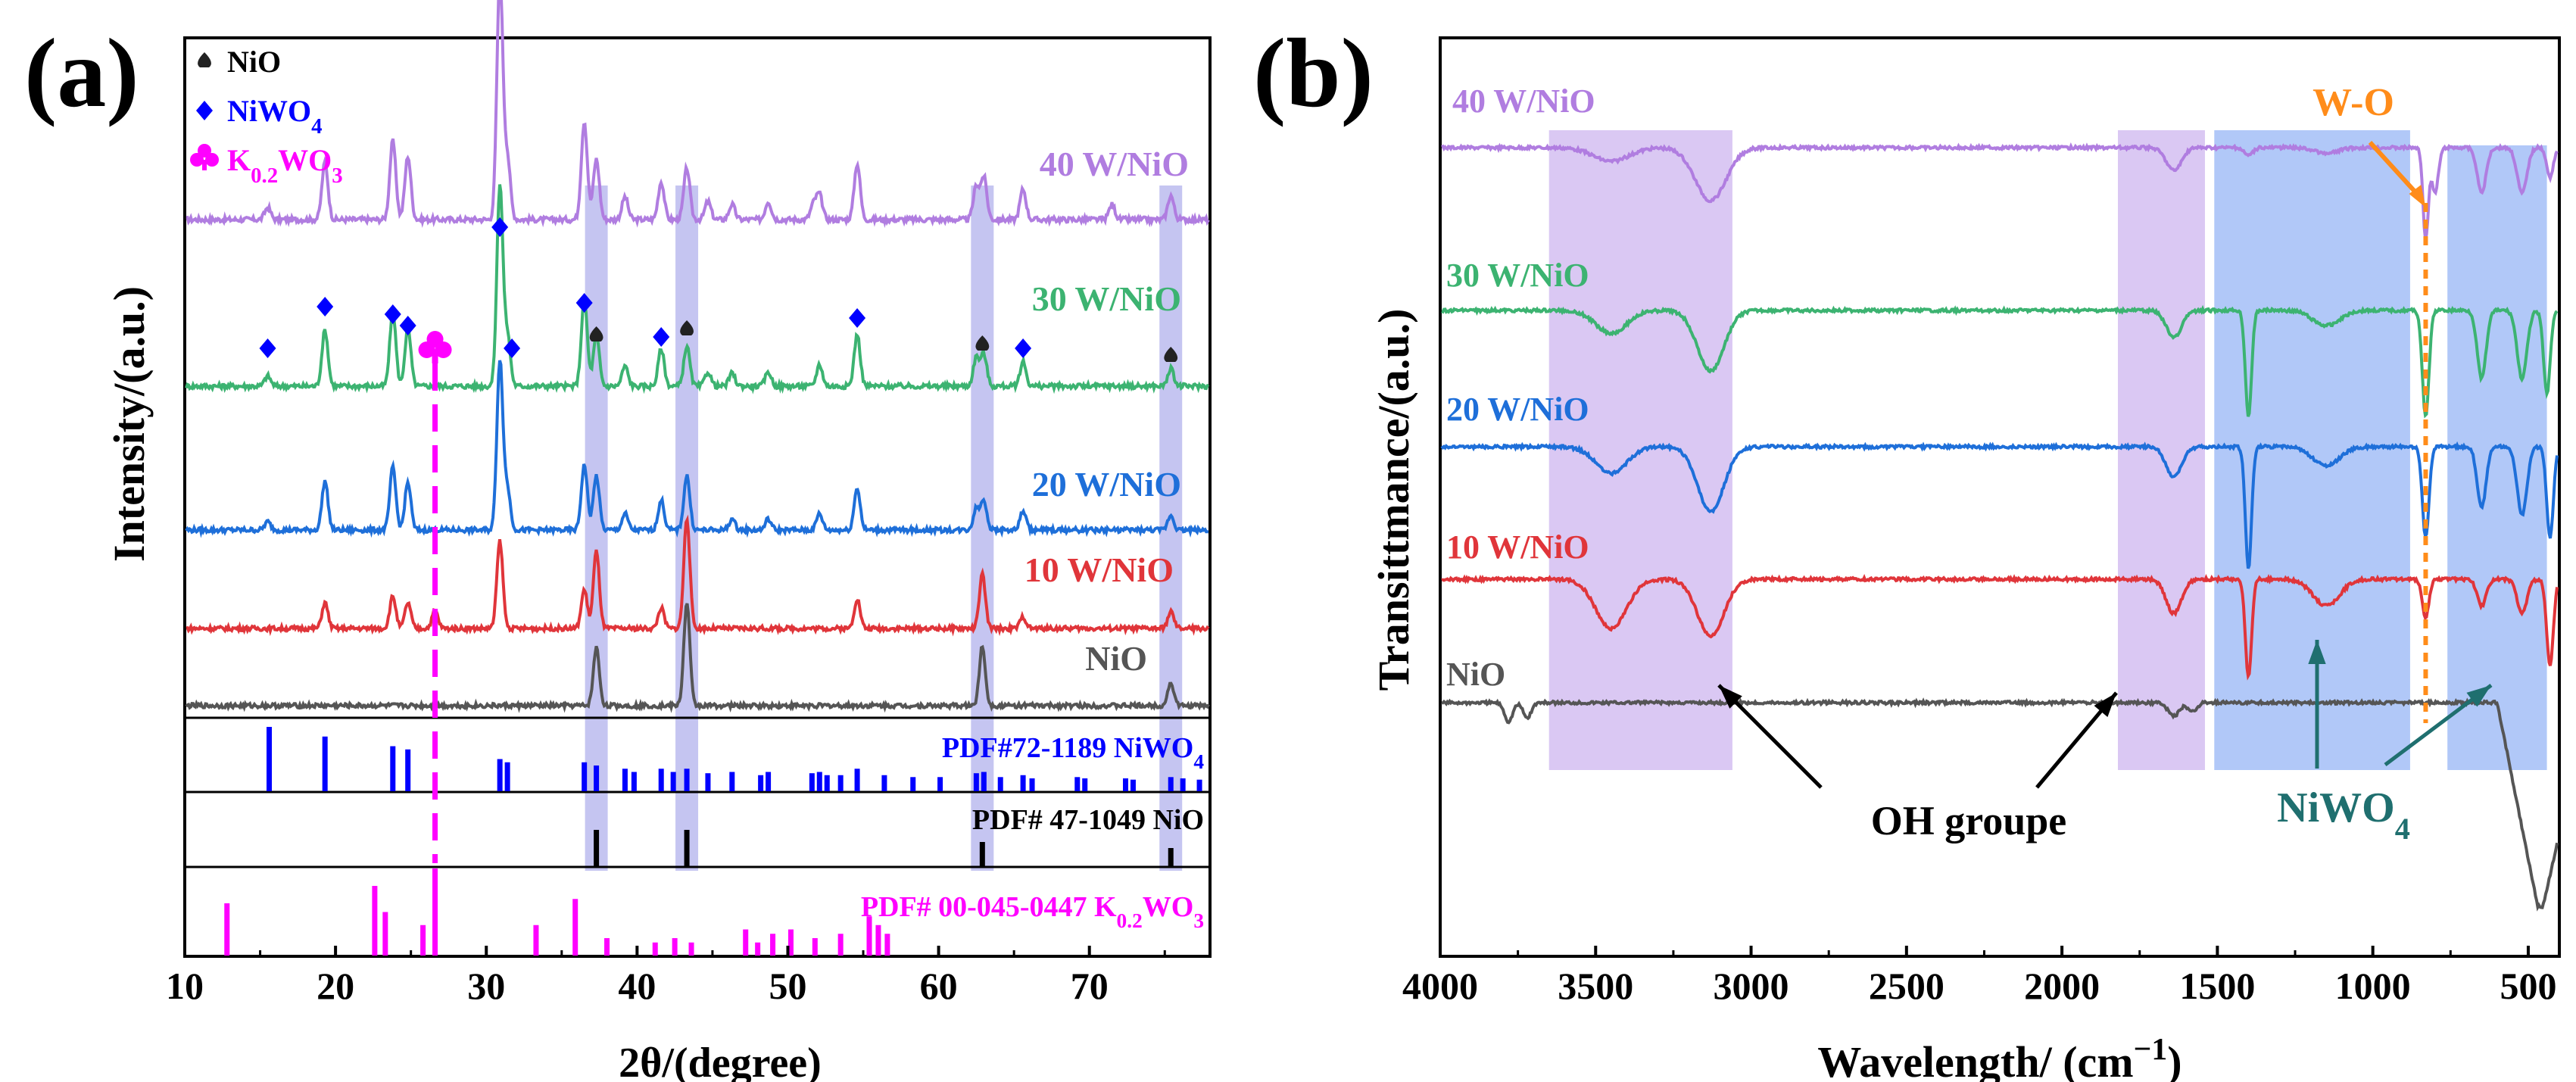  Describe the element at coordinates (204, 110) in the screenshot. I see `legend-niwo4-symbol` at that location.